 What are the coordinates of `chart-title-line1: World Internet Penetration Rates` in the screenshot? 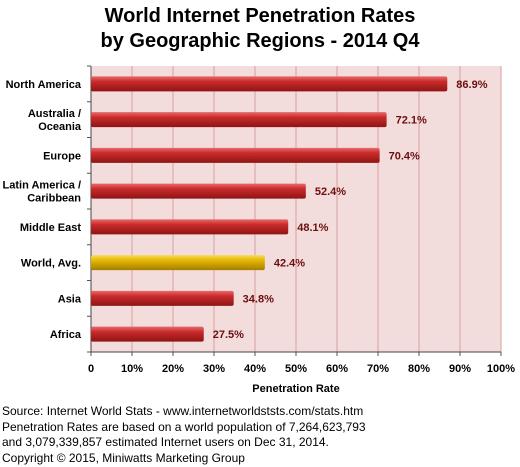 It's located at (260, 16).